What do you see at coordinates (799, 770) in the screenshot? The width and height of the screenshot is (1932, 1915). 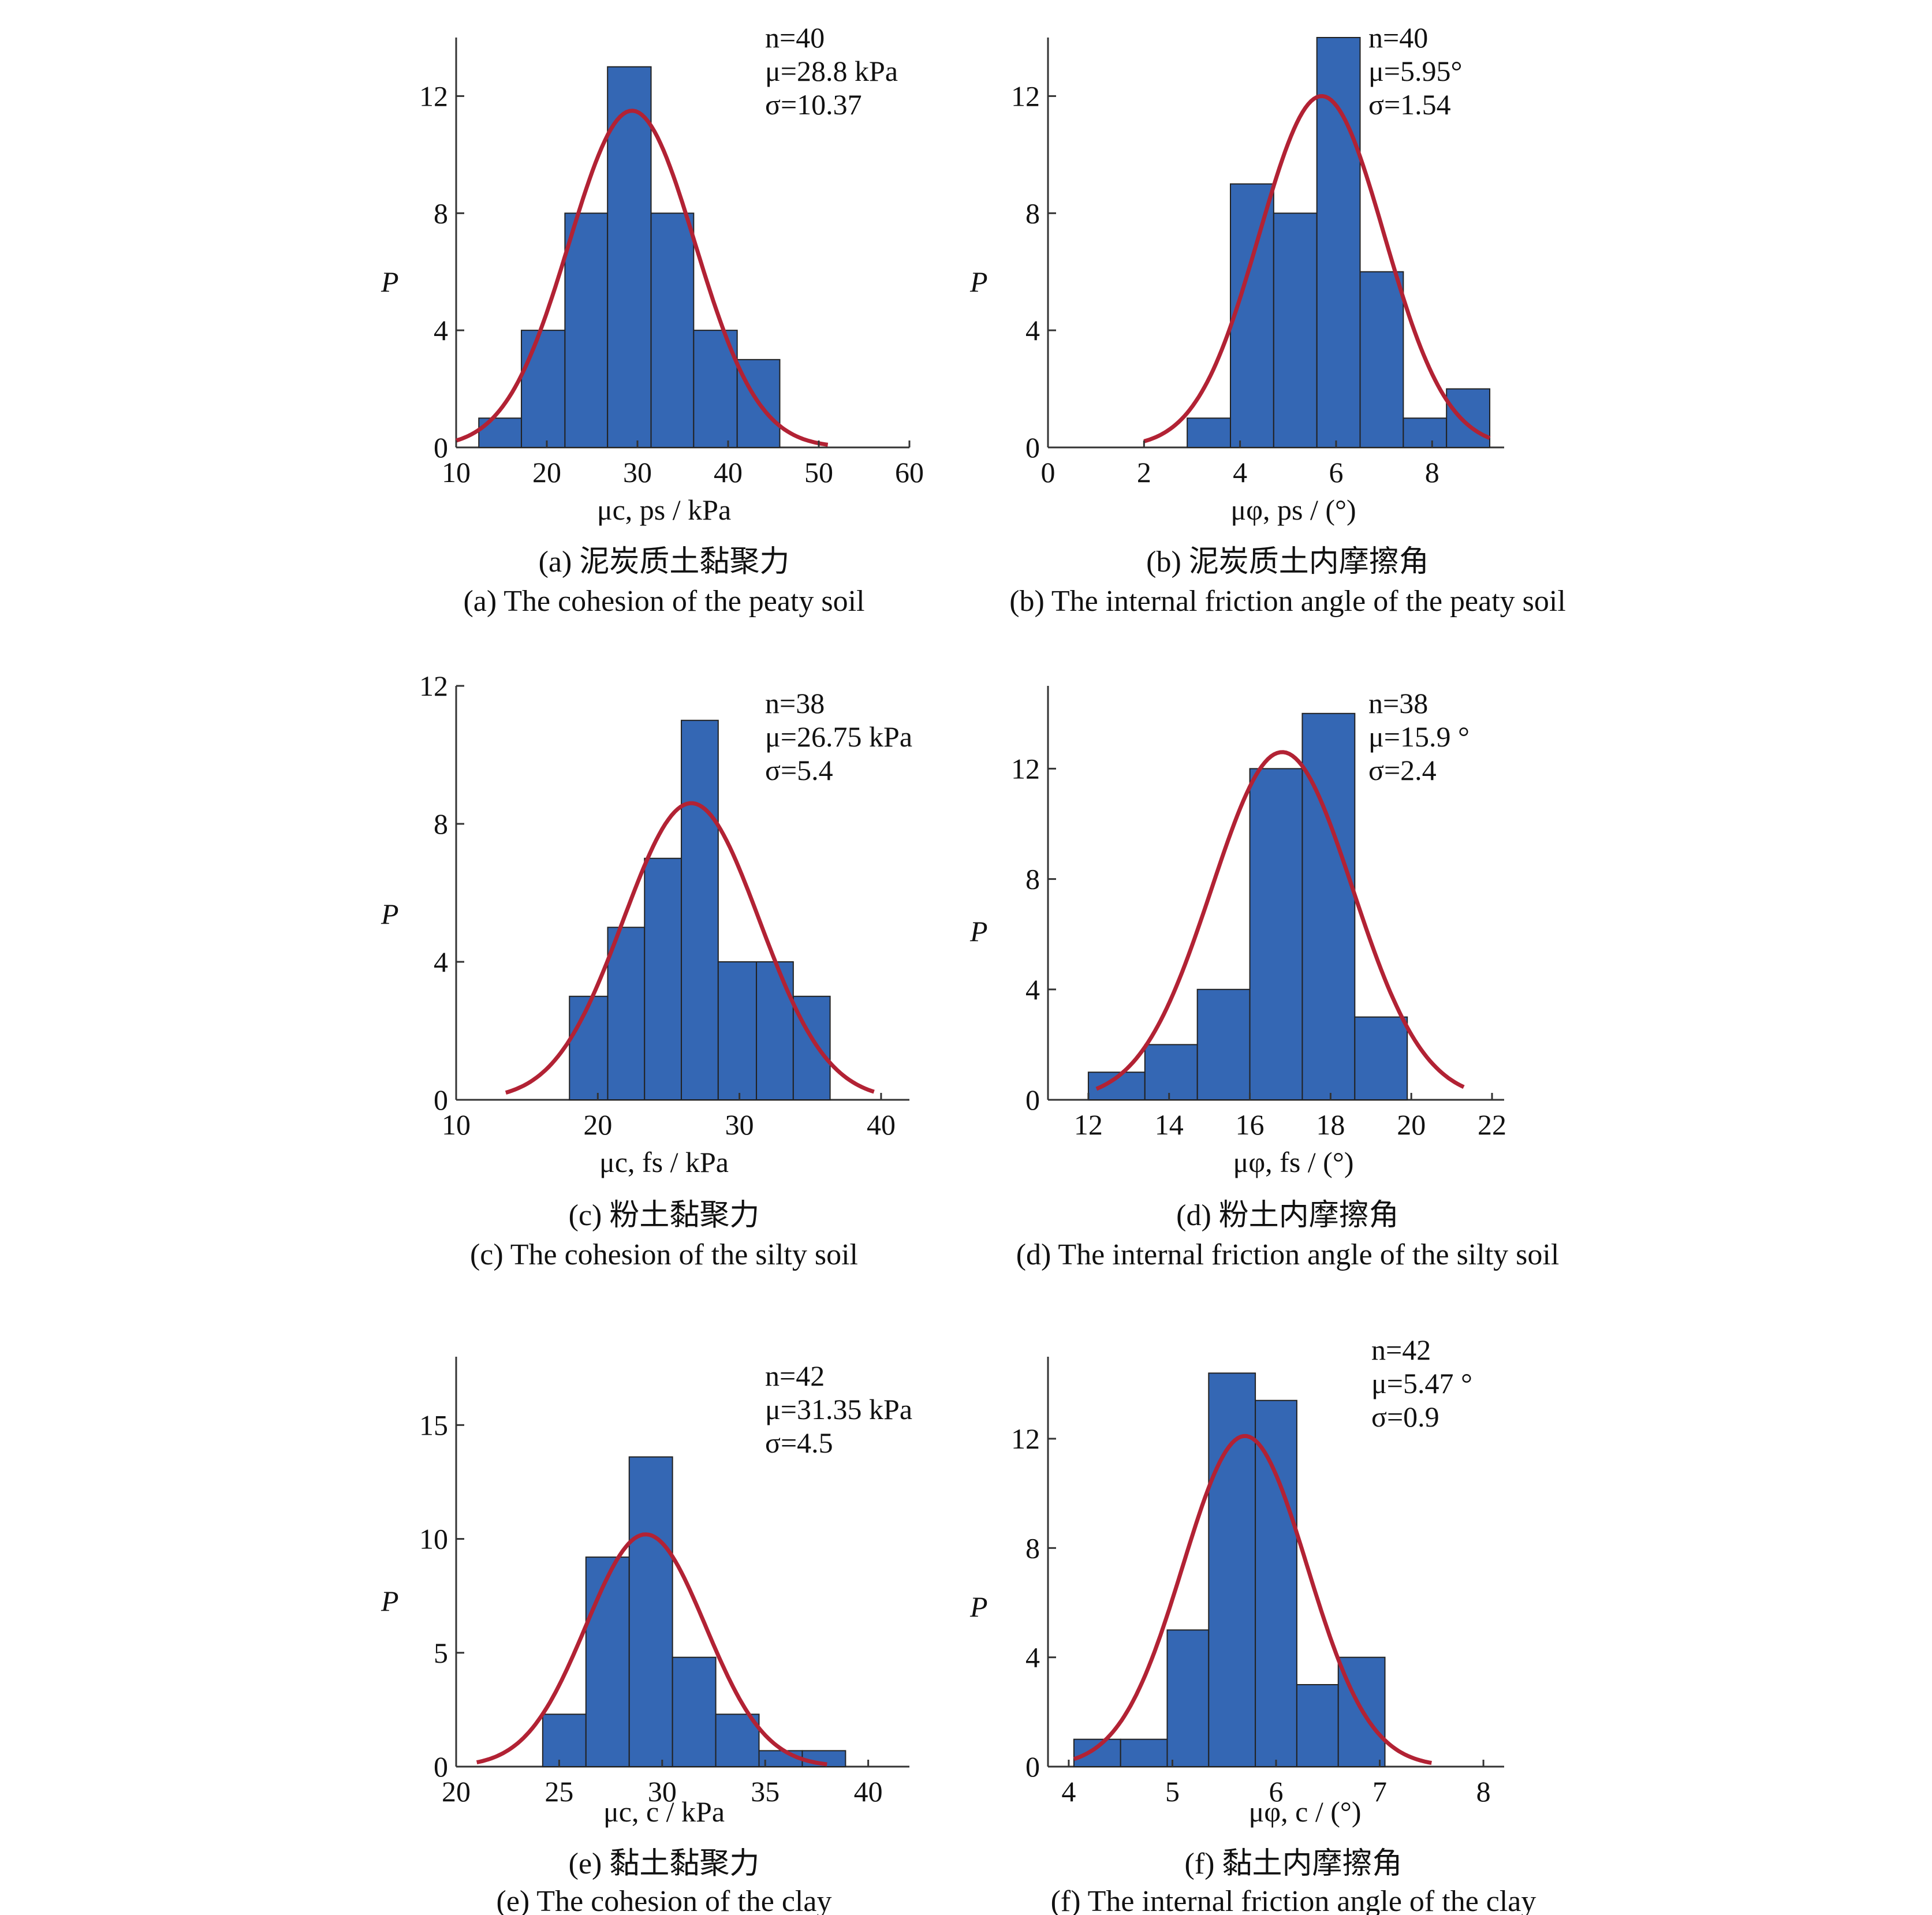 I see `stat-sigma-c: σ=5.4` at bounding box center [799, 770].